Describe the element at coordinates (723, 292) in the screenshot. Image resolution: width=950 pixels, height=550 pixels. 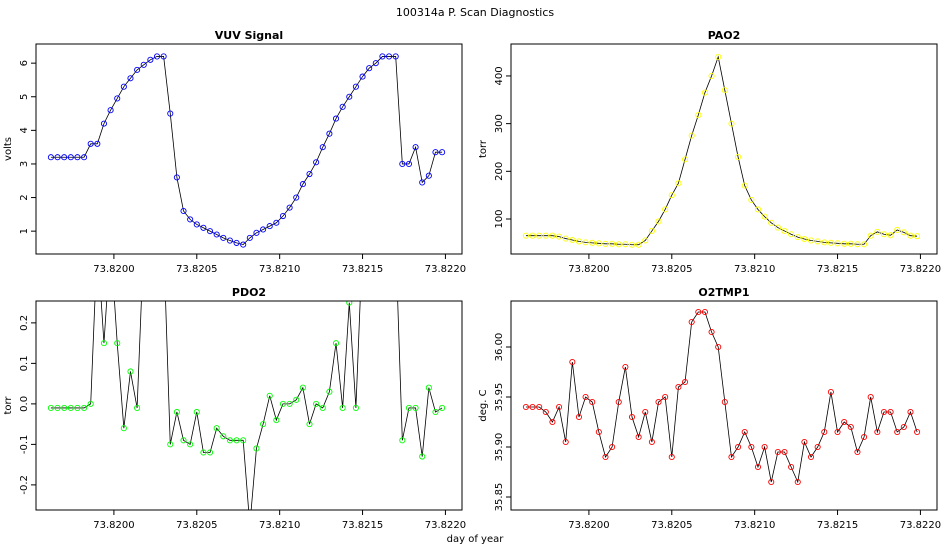
I see `panel-title: O2TMP1` at that location.